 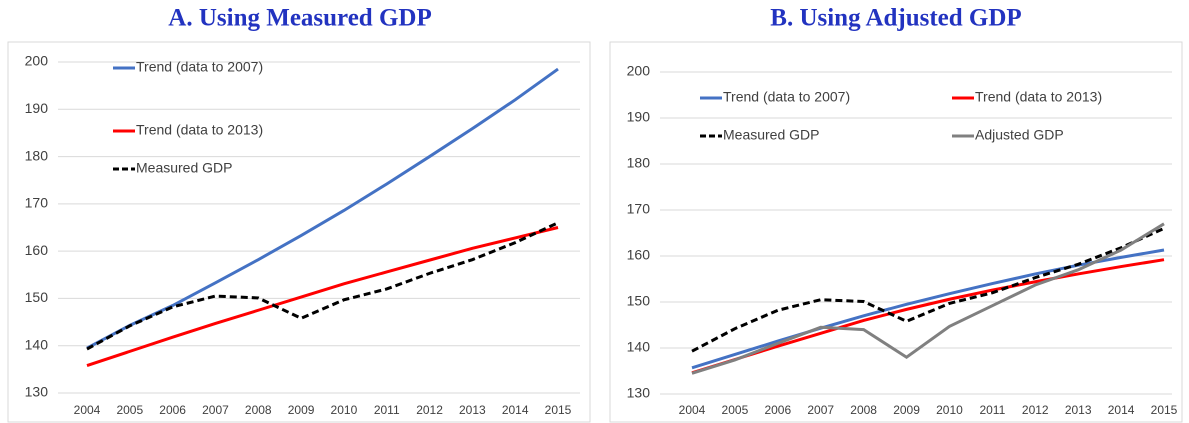 I want to click on legend-label: Adjusted GDP, so click(x=1019, y=135).